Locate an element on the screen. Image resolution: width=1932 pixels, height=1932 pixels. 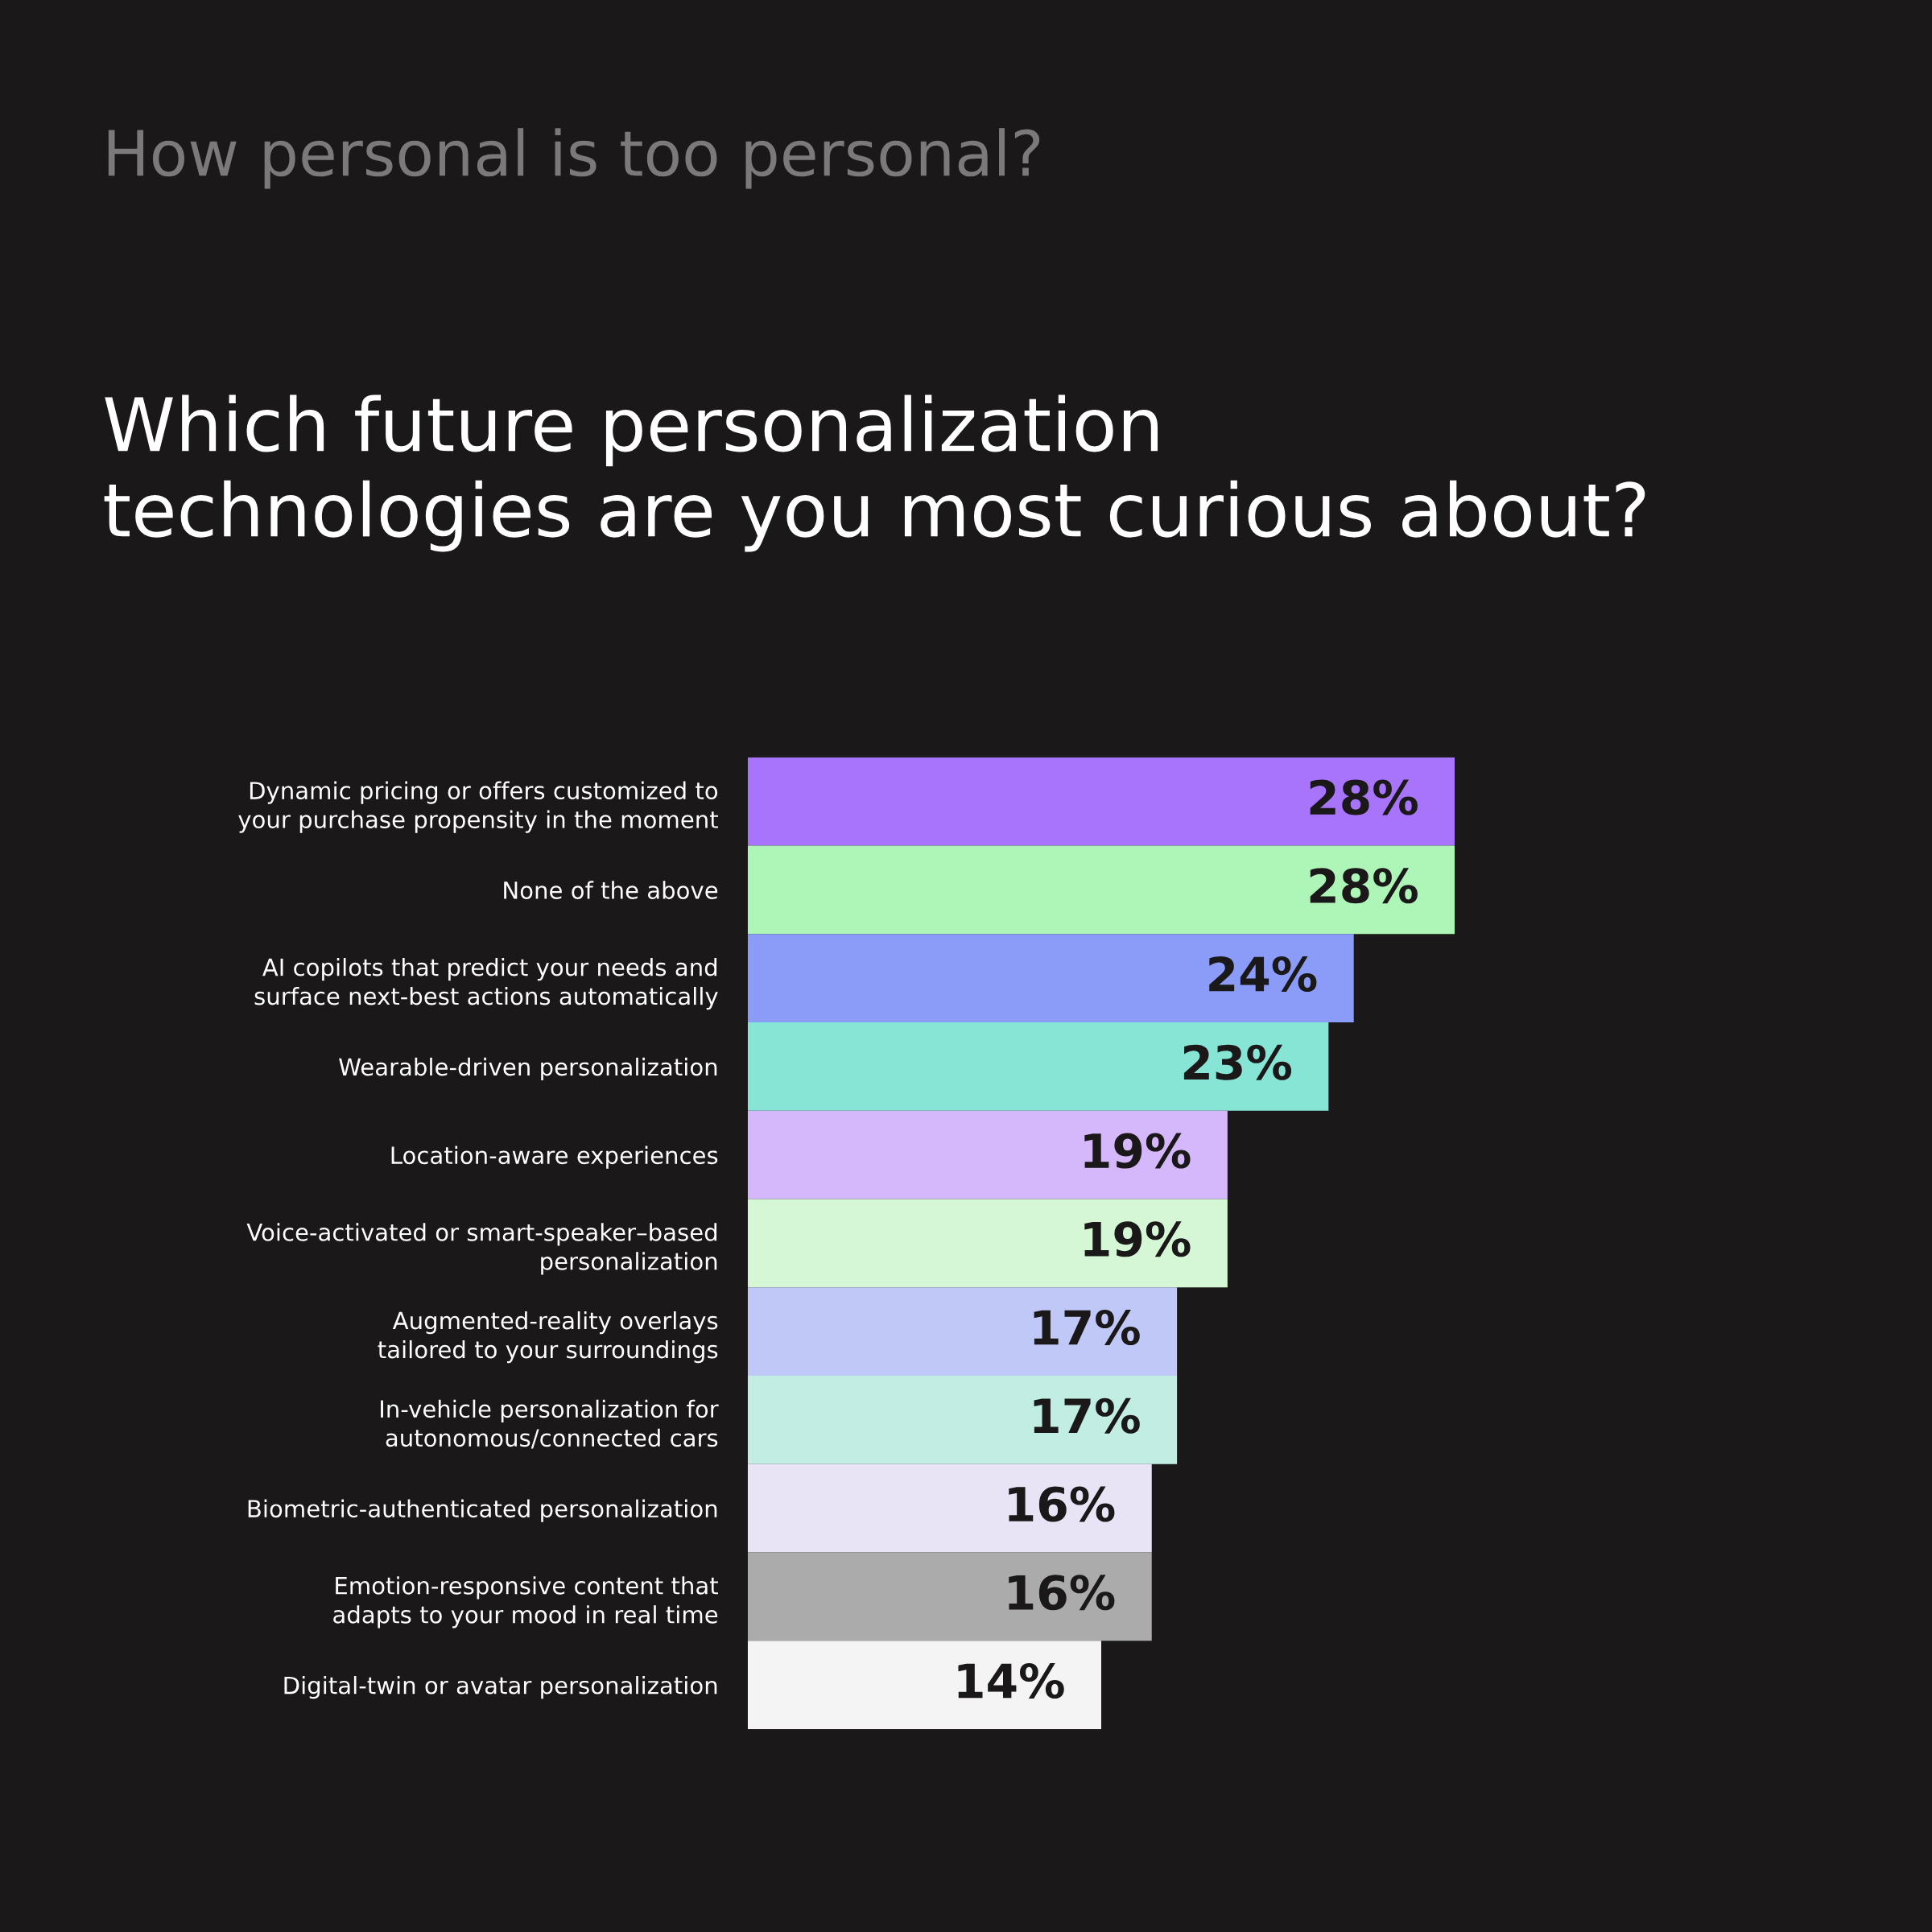
y-tick-label: Biometric-authenticated personalization is located at coordinates (483, 1510).